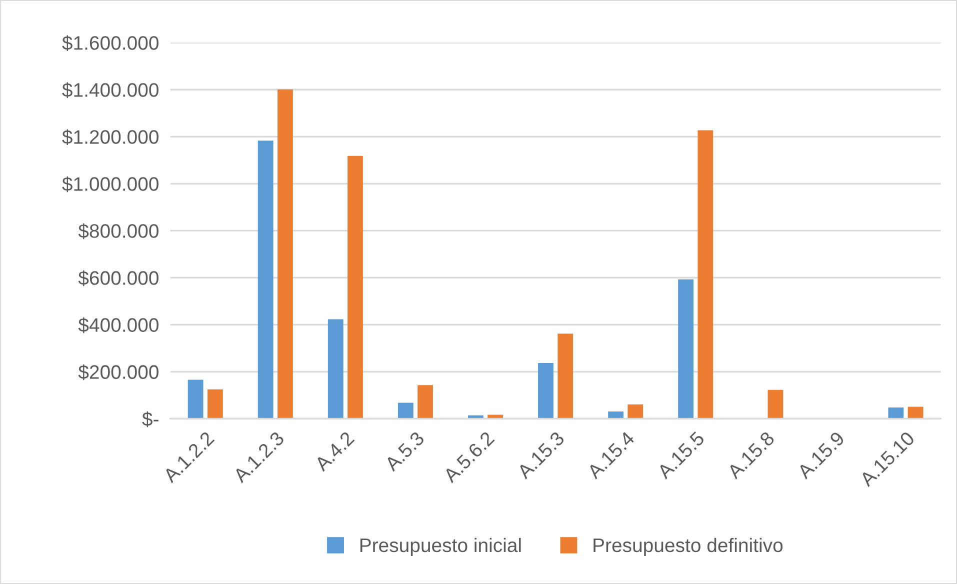  Describe the element at coordinates (118, 278) in the screenshot. I see `y-tick-label: $600.000` at that location.